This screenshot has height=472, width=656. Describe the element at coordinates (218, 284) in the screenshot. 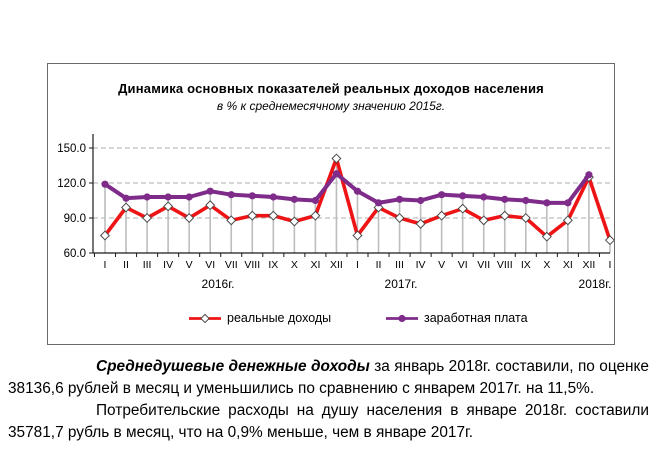

I see `svg-text: 2016г.` at that location.